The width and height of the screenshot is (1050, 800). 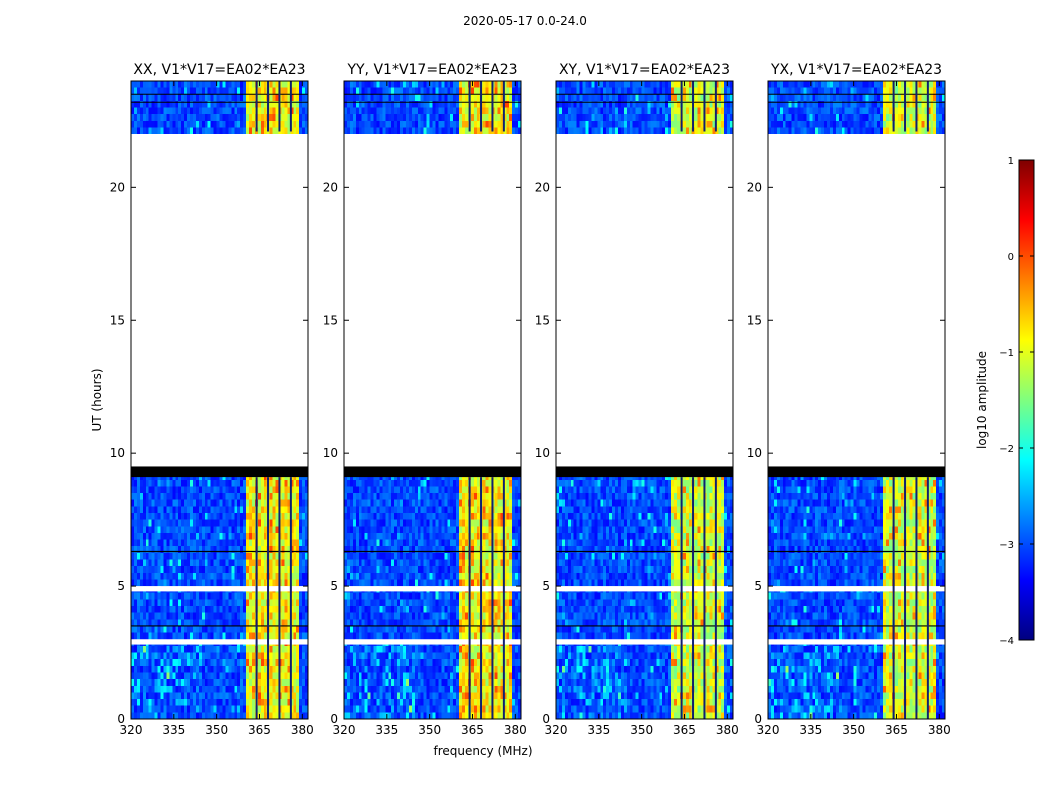 I want to click on panel-yx-frame, so click(x=856, y=400).